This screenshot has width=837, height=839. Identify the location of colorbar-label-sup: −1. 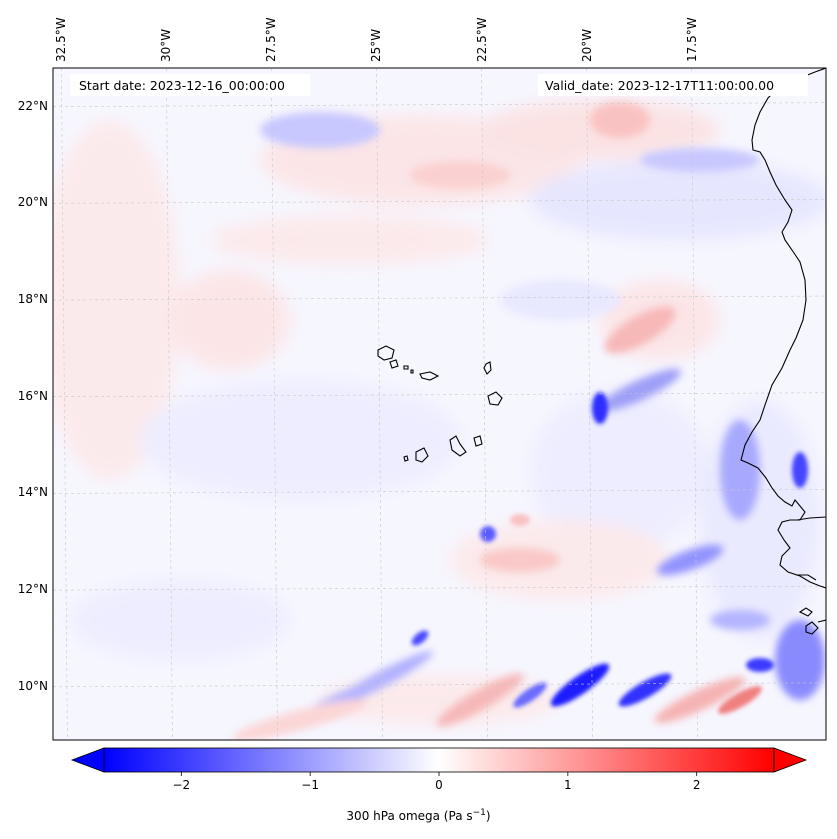
(479, 813).